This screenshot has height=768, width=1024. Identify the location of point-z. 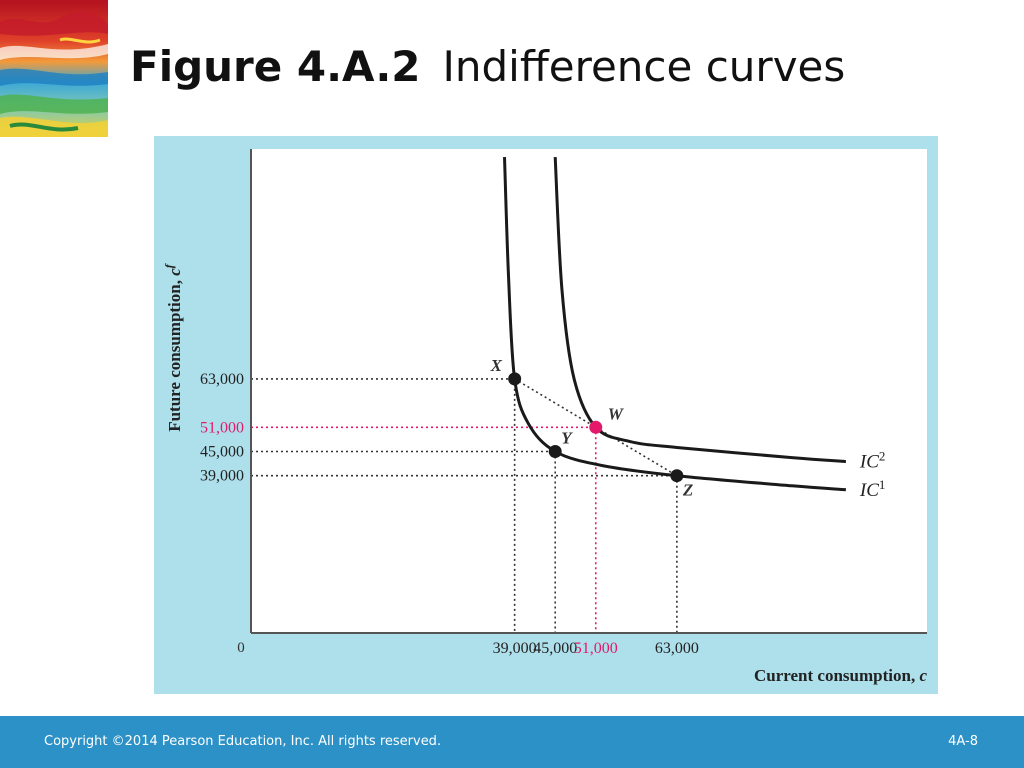
(677, 476).